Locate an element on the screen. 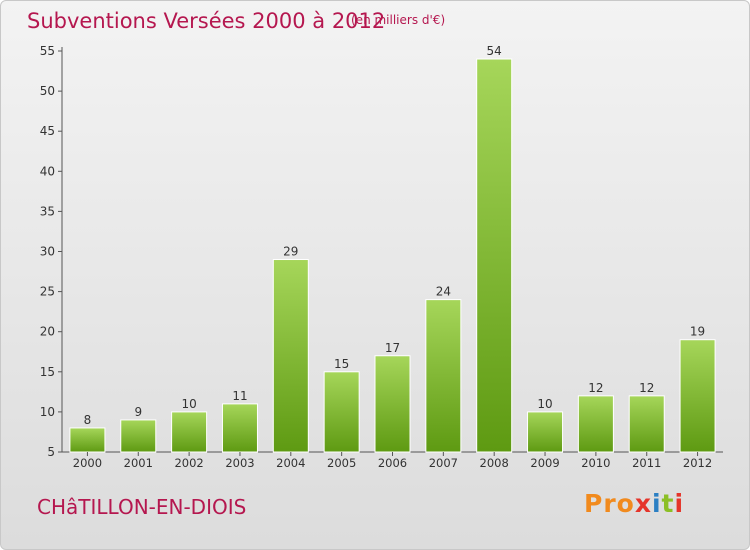 The width and height of the screenshot is (750, 550). x-tick-label: 2005 is located at coordinates (341, 463).